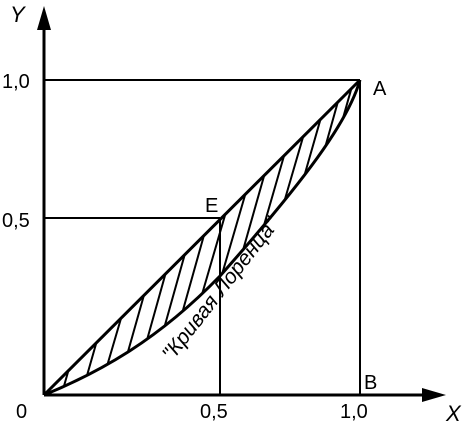 This screenshot has height=432, width=465. I want to click on origin-label: 0, so click(21, 412).